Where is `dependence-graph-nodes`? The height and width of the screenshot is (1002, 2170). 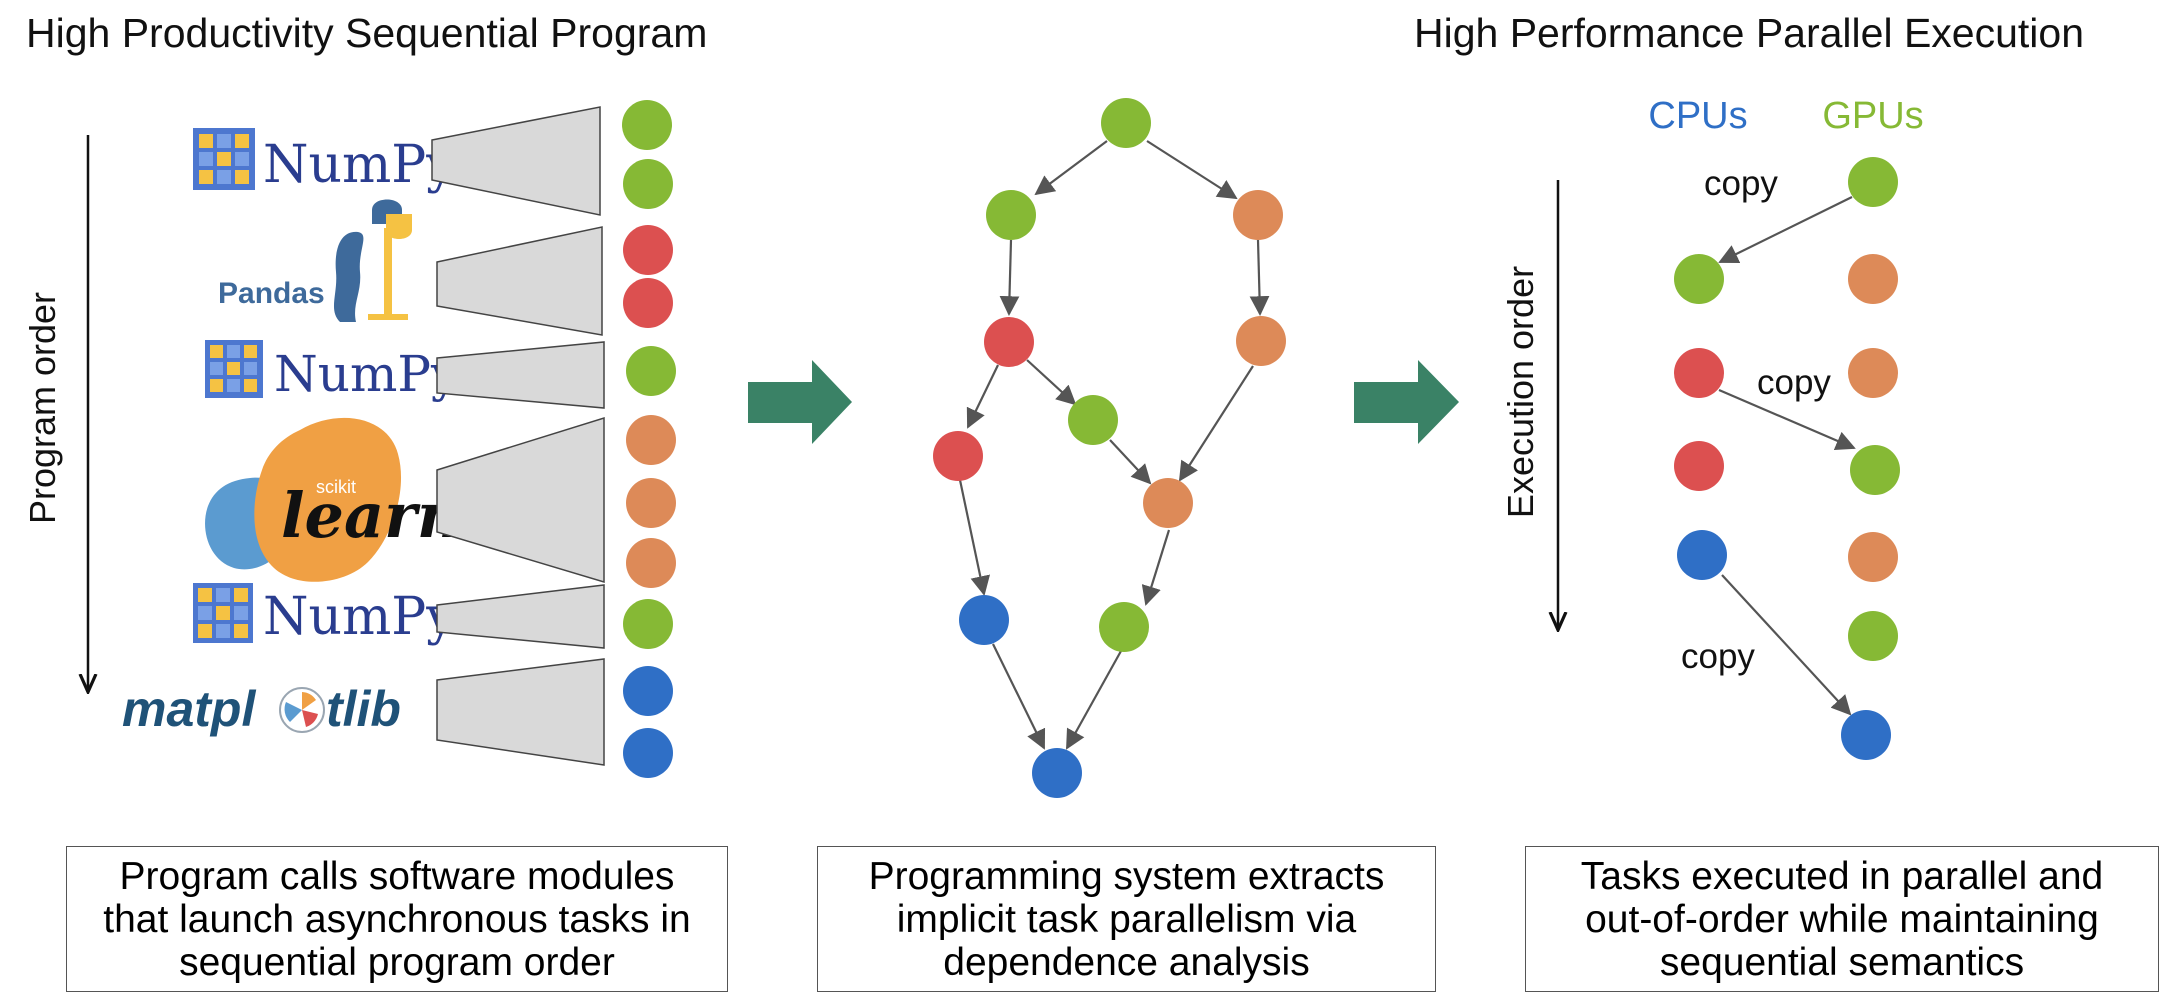
dependence-graph-nodes is located at coordinates (1109, 448).